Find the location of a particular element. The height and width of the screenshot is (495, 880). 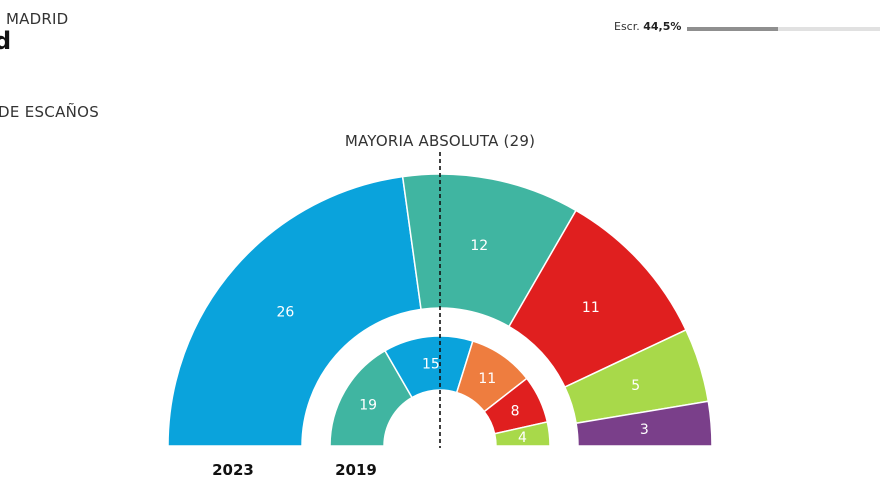

ring-2019-segment-label-3: 8 is located at coordinates (515, 412).